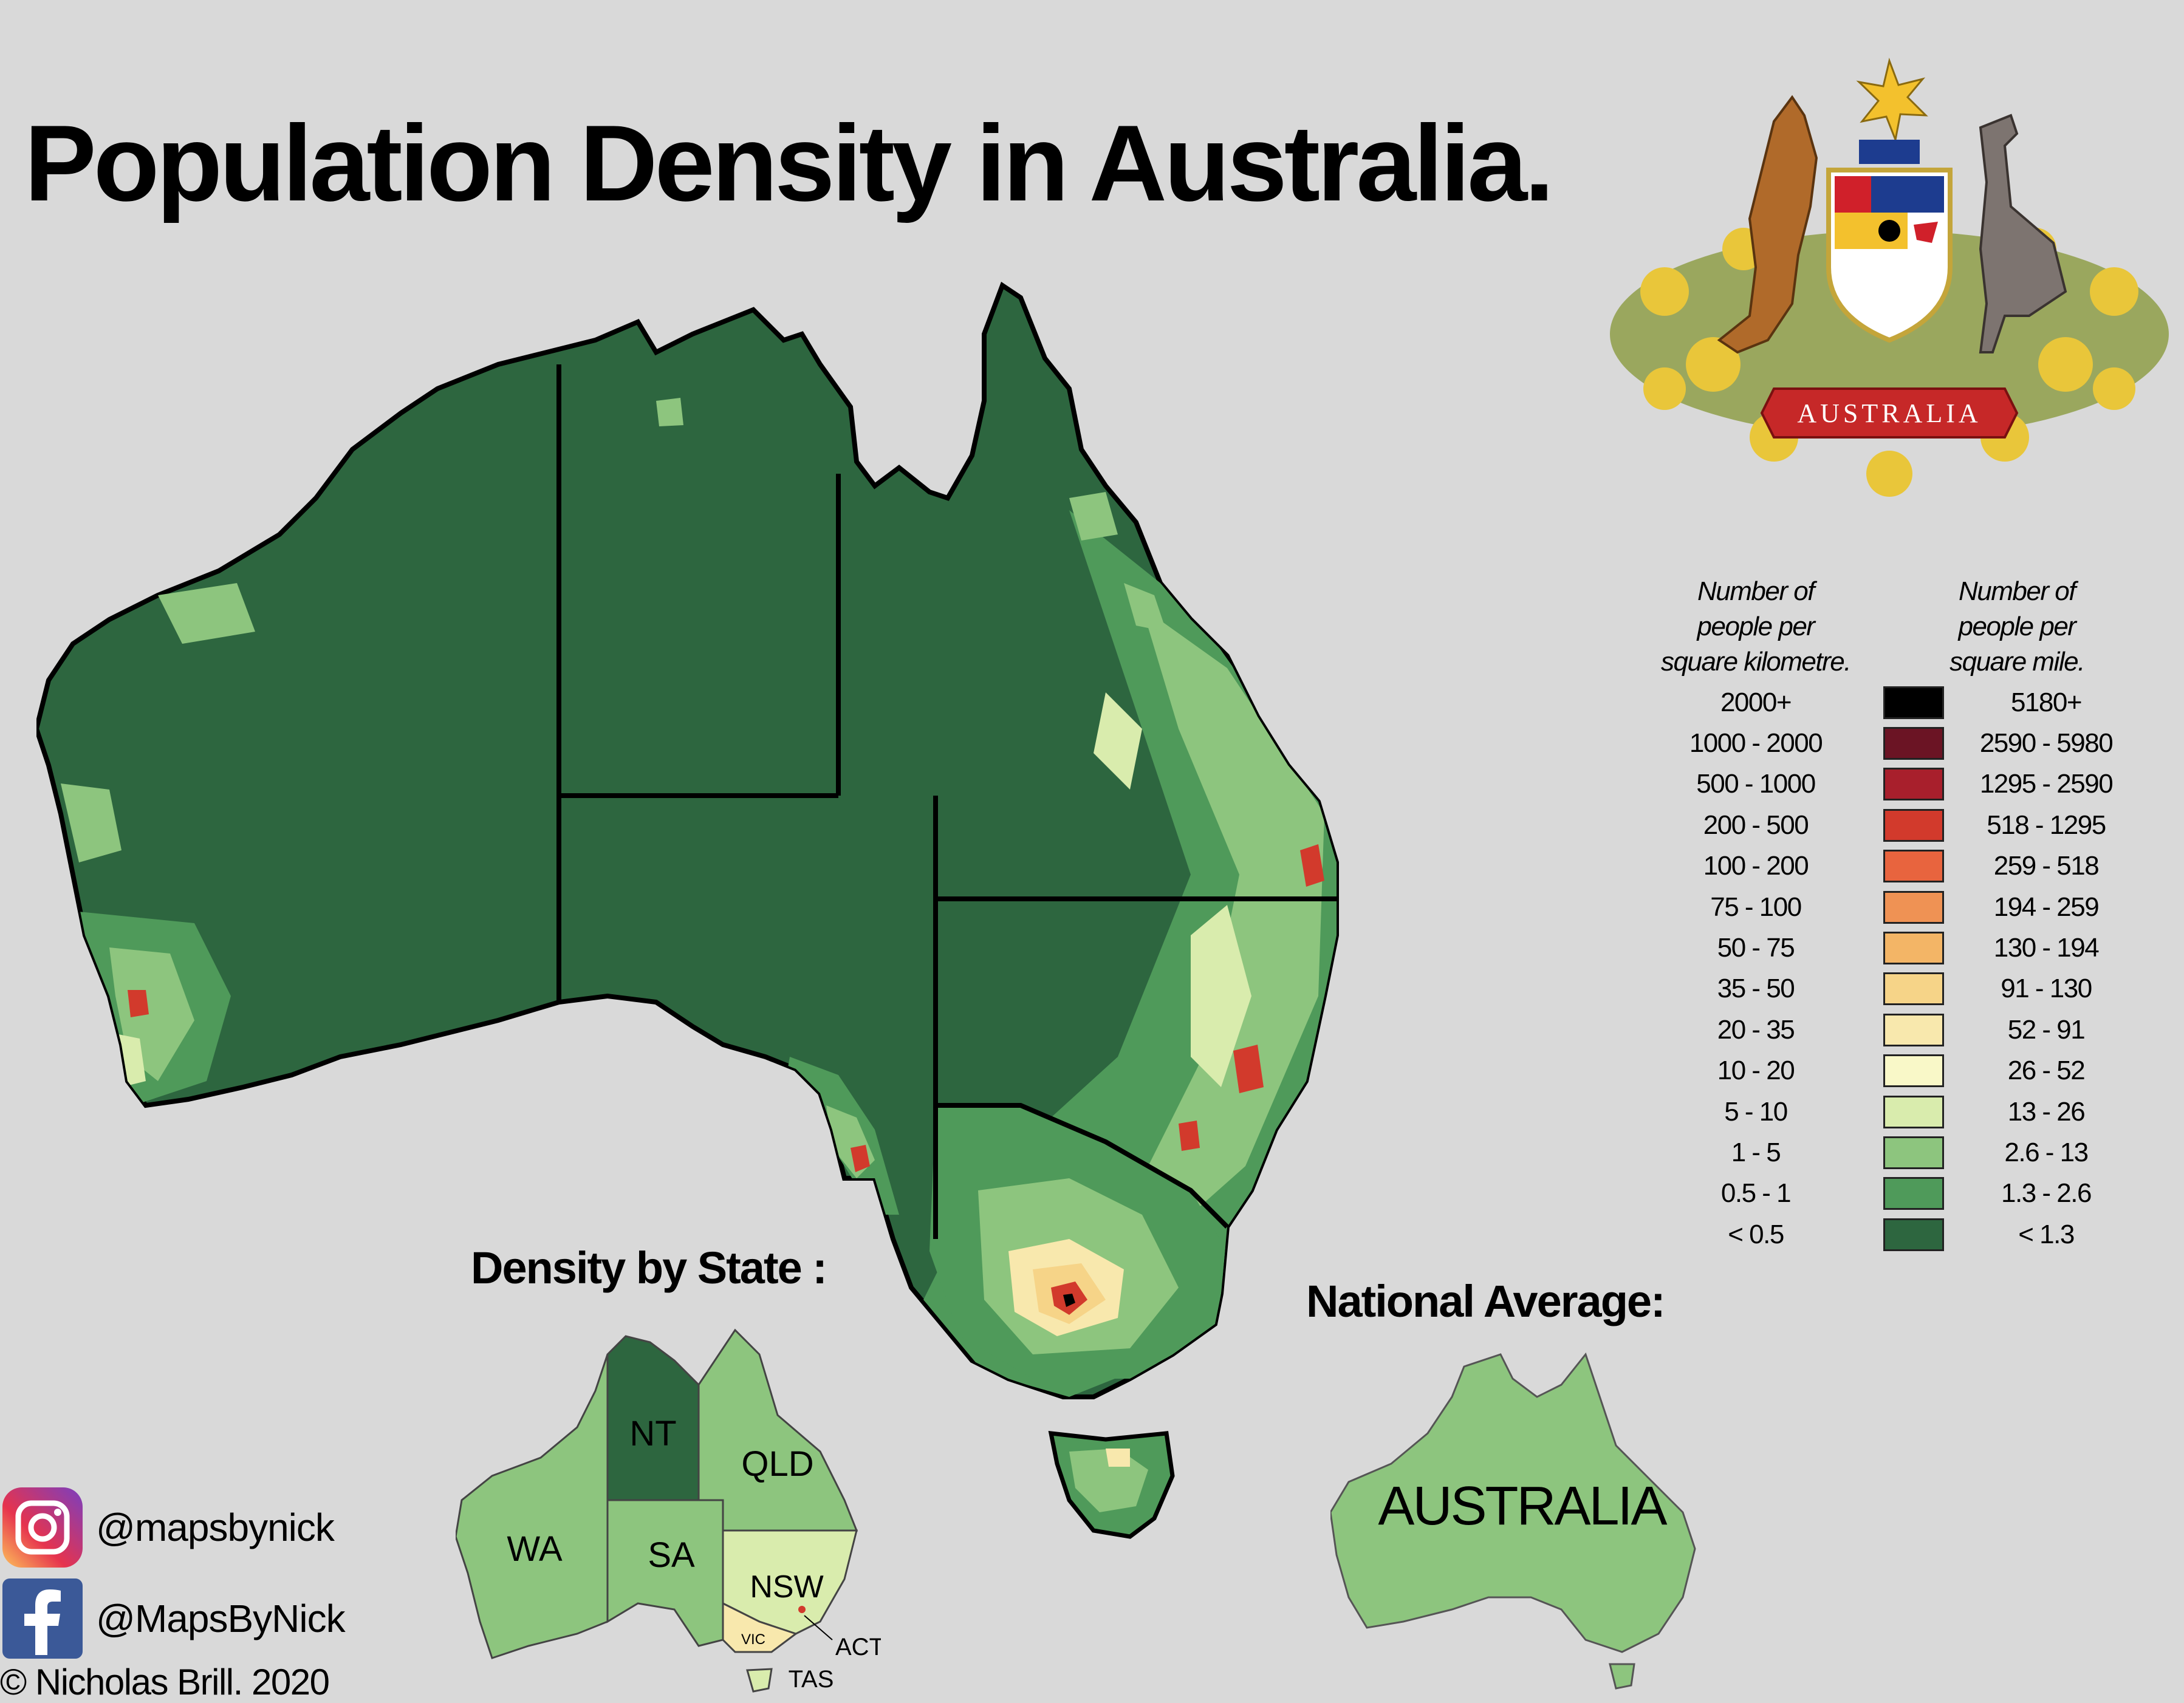 This screenshot has width=2184, height=1703. I want to click on map-title: Population Density in Australia., so click(789, 163).